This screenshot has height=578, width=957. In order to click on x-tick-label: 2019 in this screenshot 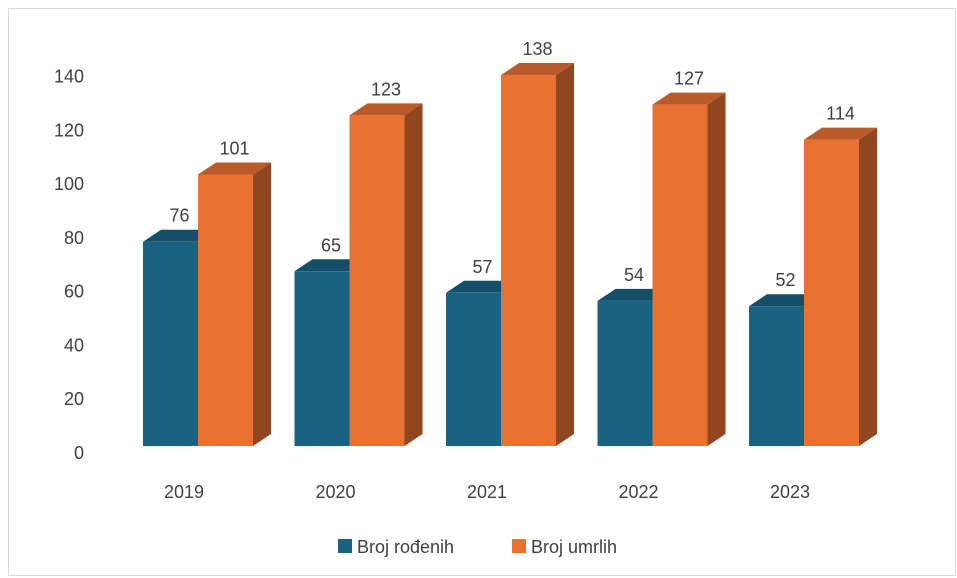, I will do `click(184, 492)`.